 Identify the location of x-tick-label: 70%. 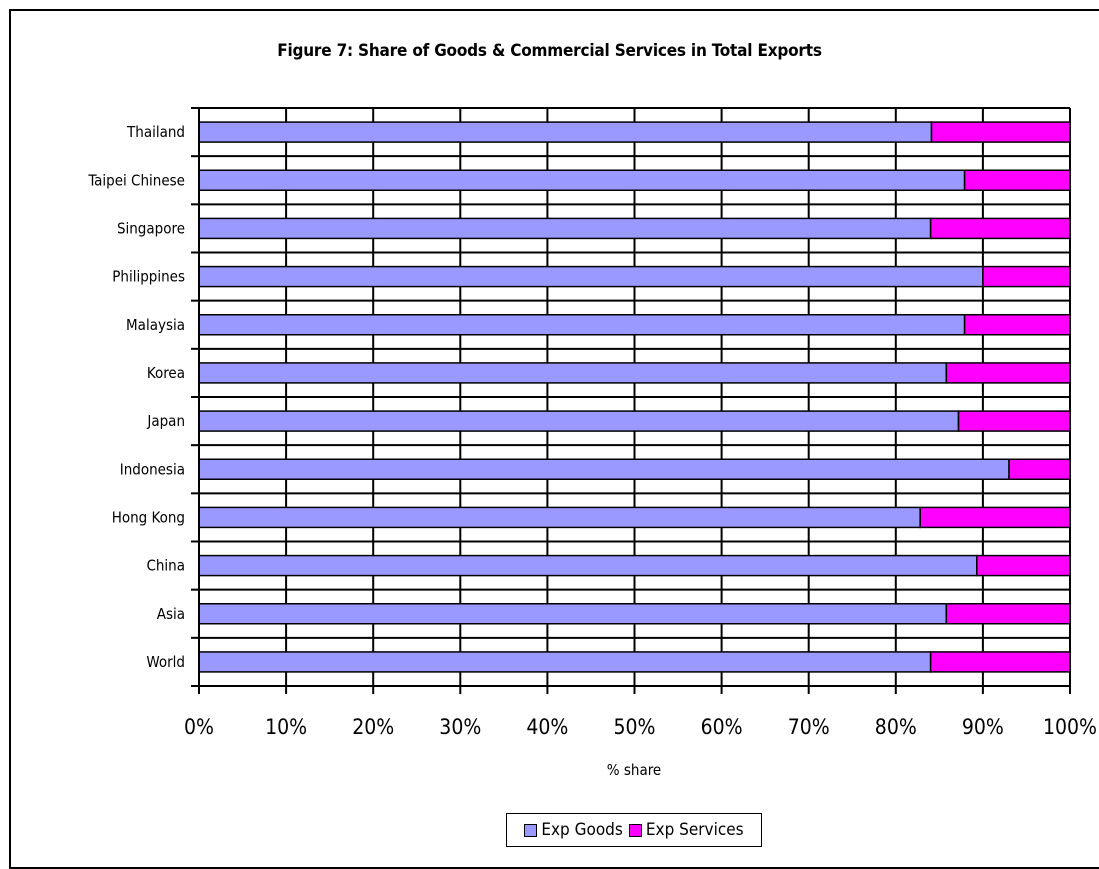
(809, 727).